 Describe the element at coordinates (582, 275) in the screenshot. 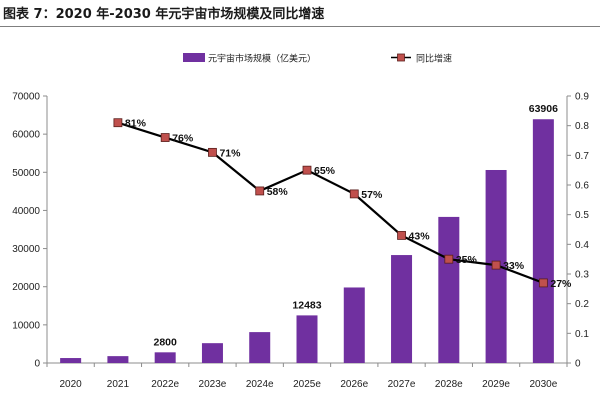

I see `right-axis-tick-label: 0.3` at that location.